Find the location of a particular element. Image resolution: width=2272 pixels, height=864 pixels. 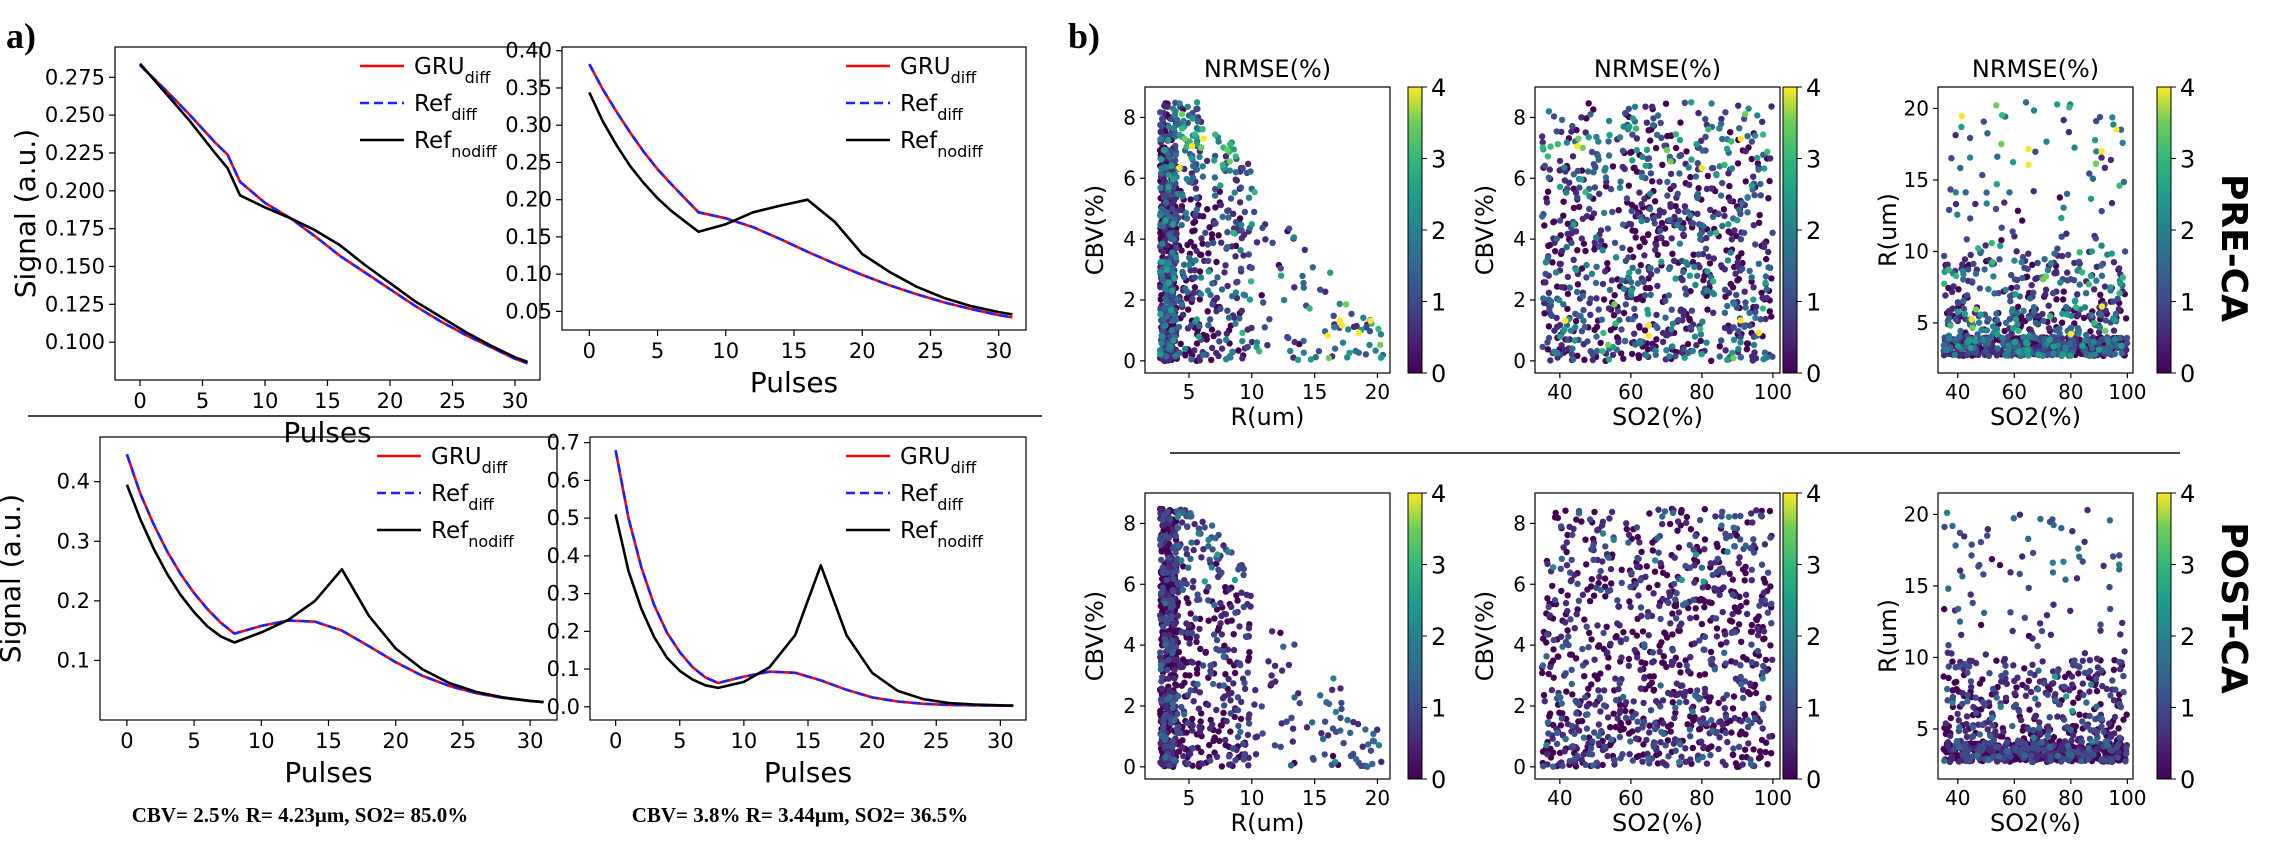

x-tick-label: 15 is located at coordinates (328, 741).